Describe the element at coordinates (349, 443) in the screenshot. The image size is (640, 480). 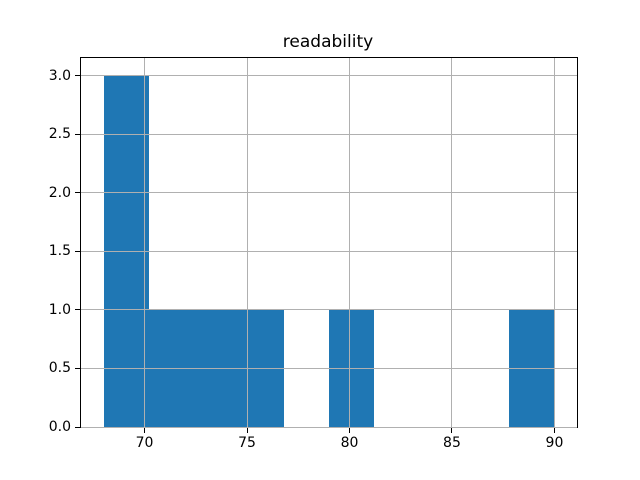
I see `x-tick-label: 80` at that location.